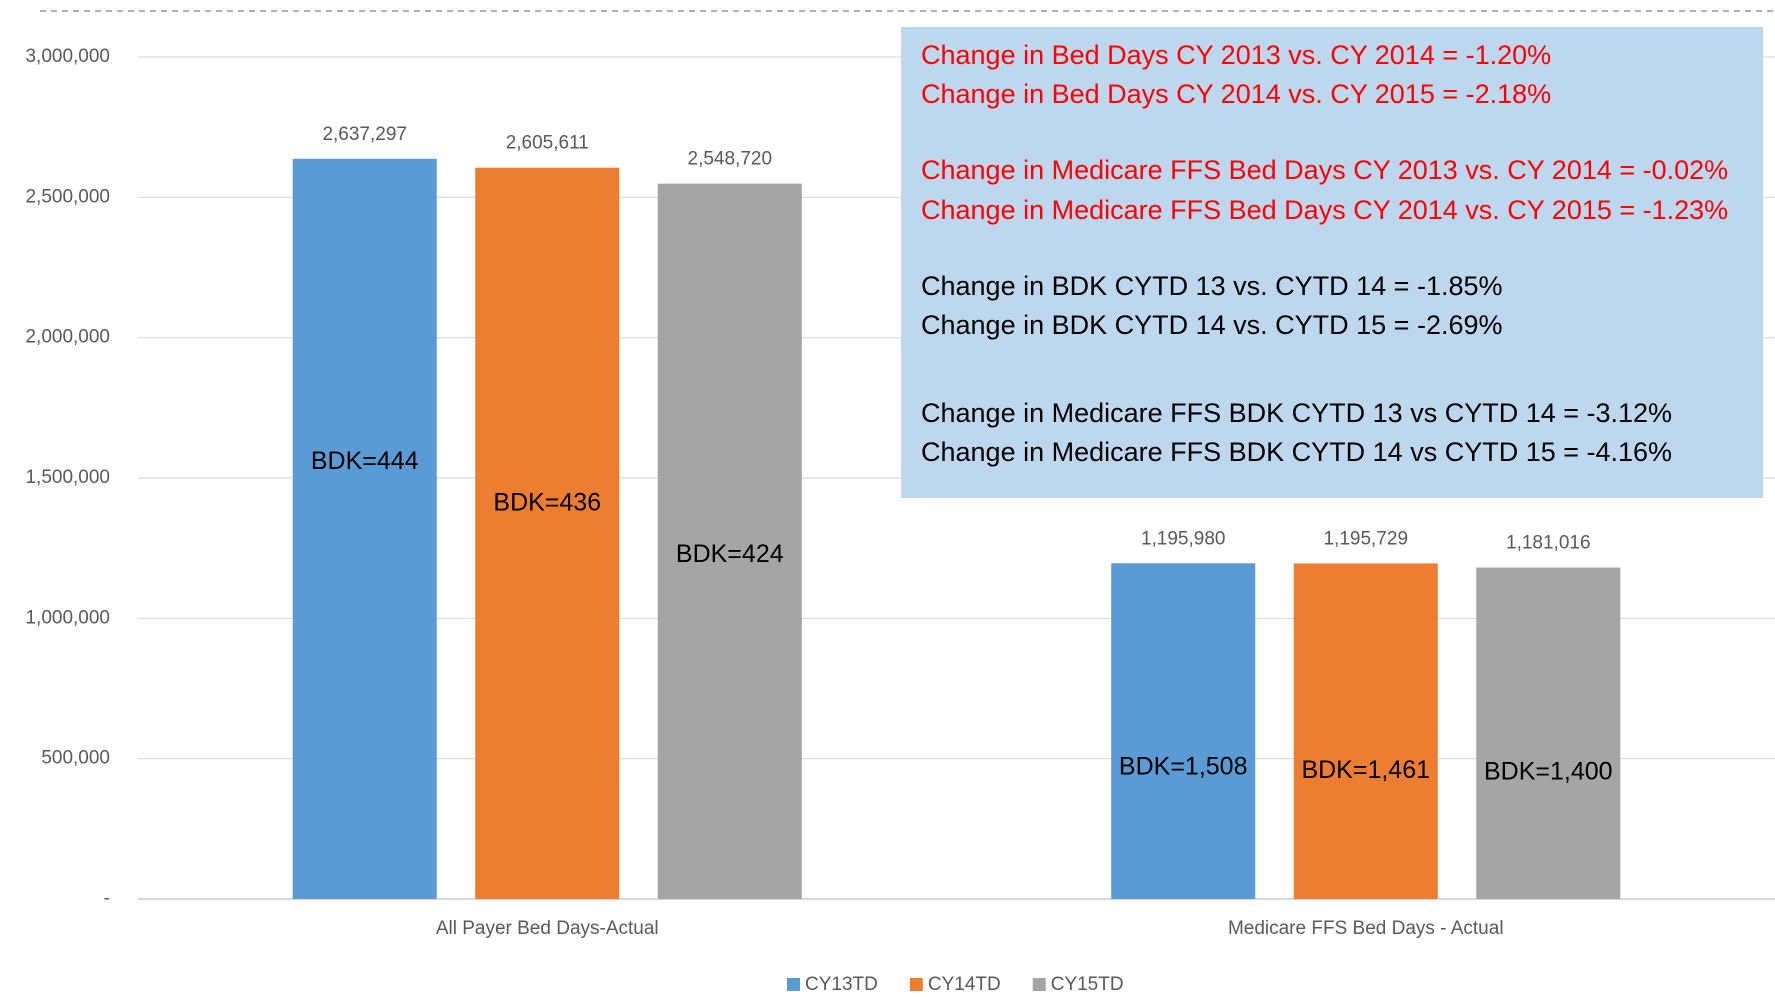  I want to click on y-tick-label: 1,000,000, so click(67, 617).